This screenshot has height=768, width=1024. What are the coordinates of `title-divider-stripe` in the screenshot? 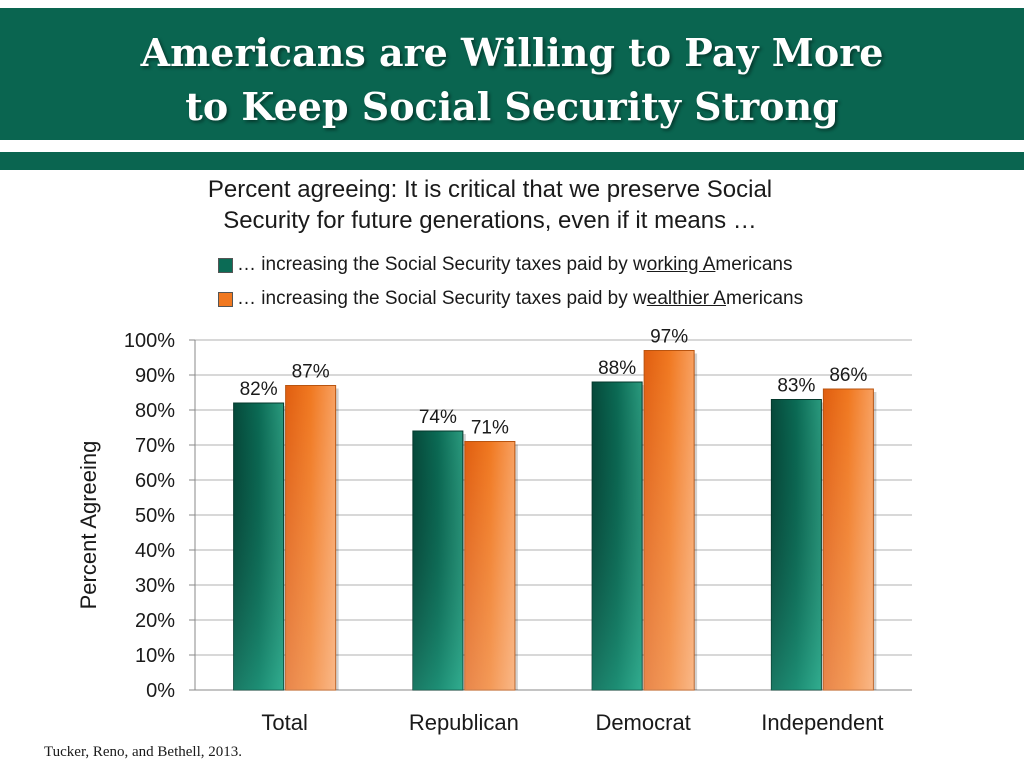 It's located at (512, 161).